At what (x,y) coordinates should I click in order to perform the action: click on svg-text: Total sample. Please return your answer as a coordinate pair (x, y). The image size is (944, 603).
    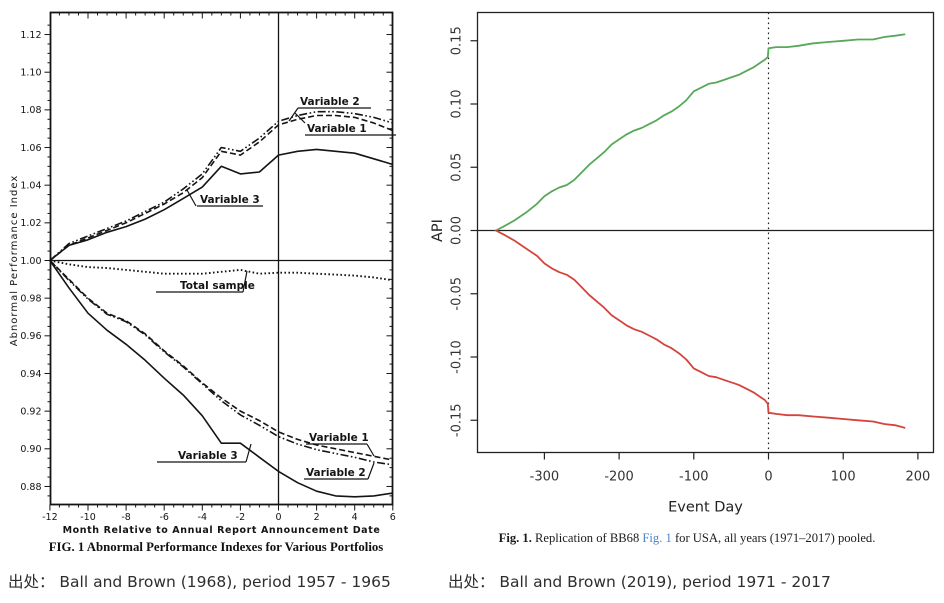
    Looking at the image, I should click on (217, 286).